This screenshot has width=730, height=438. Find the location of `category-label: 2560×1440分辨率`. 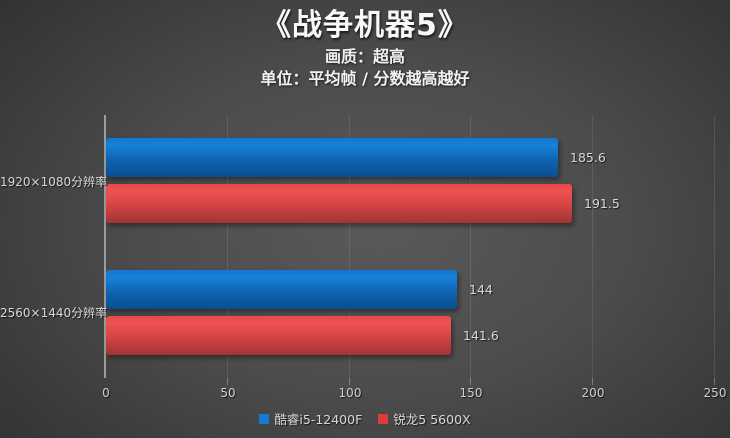

category-label: 2560×1440分辨率 is located at coordinates (54, 313).